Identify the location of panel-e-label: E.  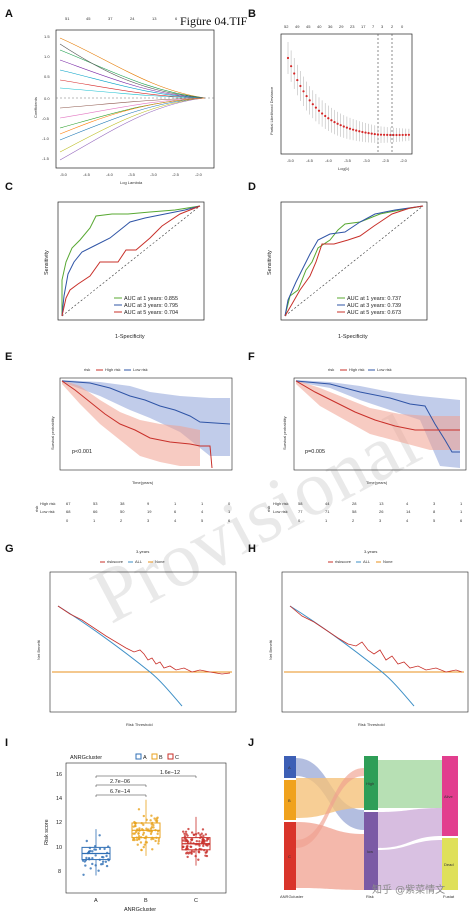
(8, 357).